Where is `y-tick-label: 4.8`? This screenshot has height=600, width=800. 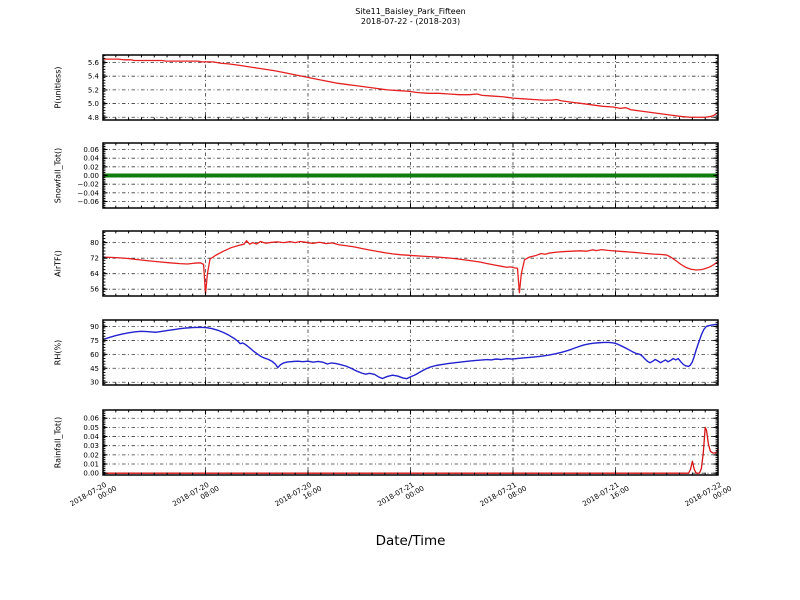
y-tick-label: 4.8 is located at coordinates (93, 118).